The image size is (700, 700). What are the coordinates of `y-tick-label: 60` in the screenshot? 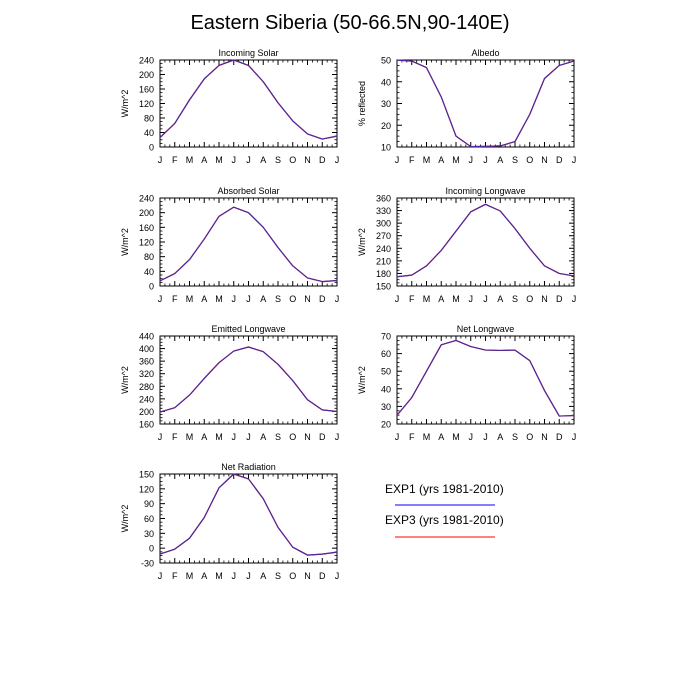 It's located at (386, 354).